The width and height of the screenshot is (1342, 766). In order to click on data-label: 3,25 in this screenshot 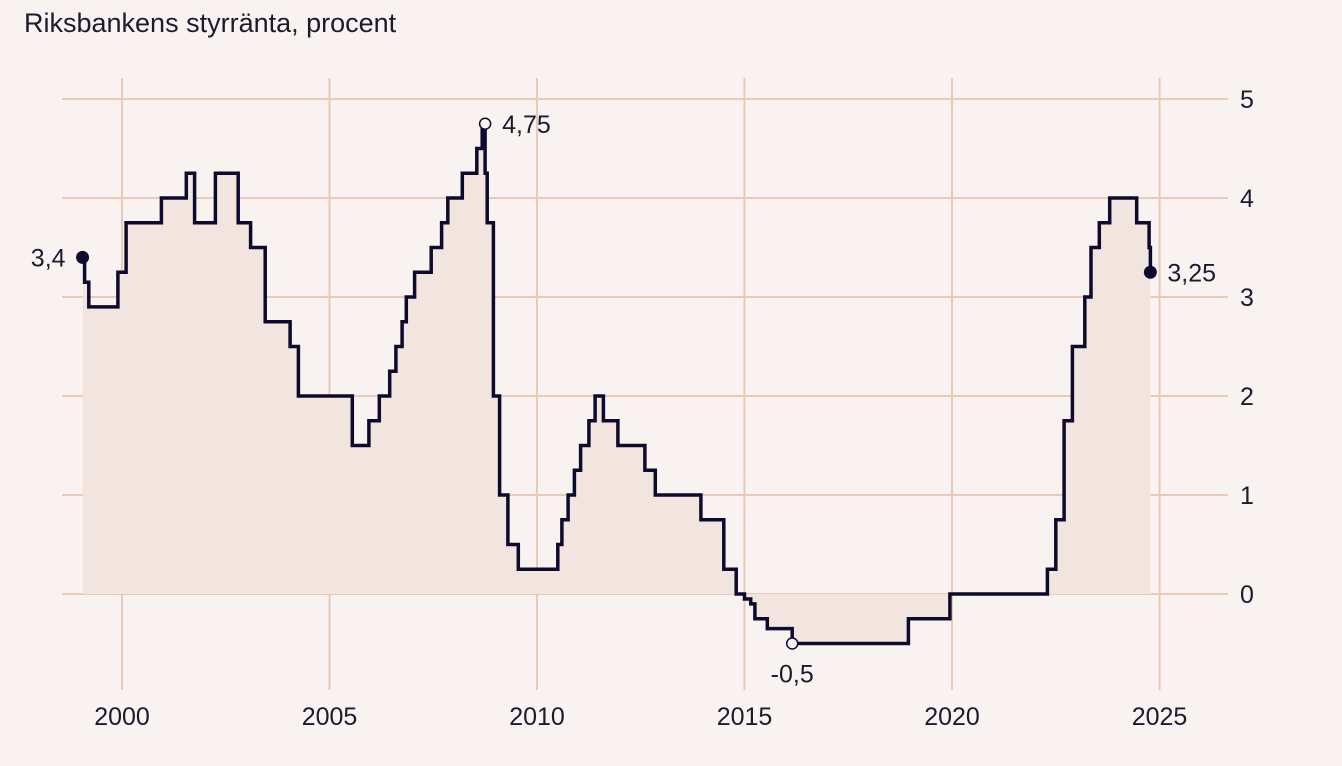, I will do `click(1191, 273)`.